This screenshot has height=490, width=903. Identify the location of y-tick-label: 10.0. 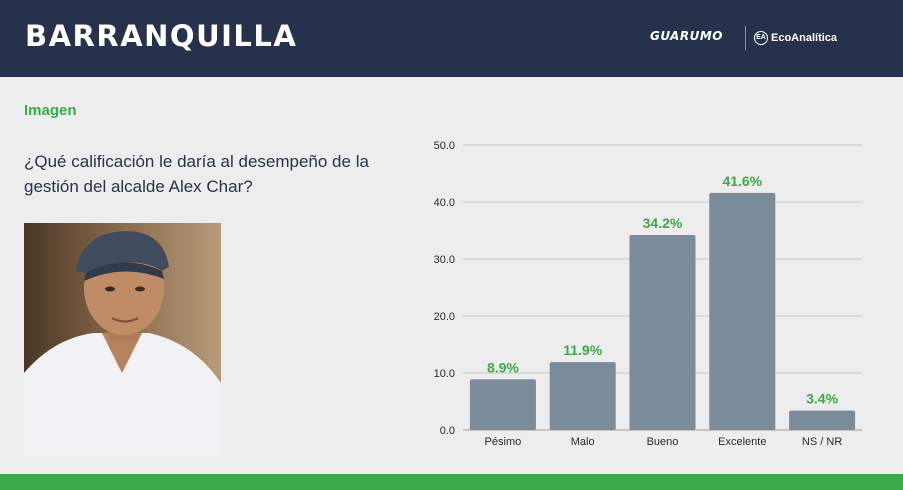
(444, 374).